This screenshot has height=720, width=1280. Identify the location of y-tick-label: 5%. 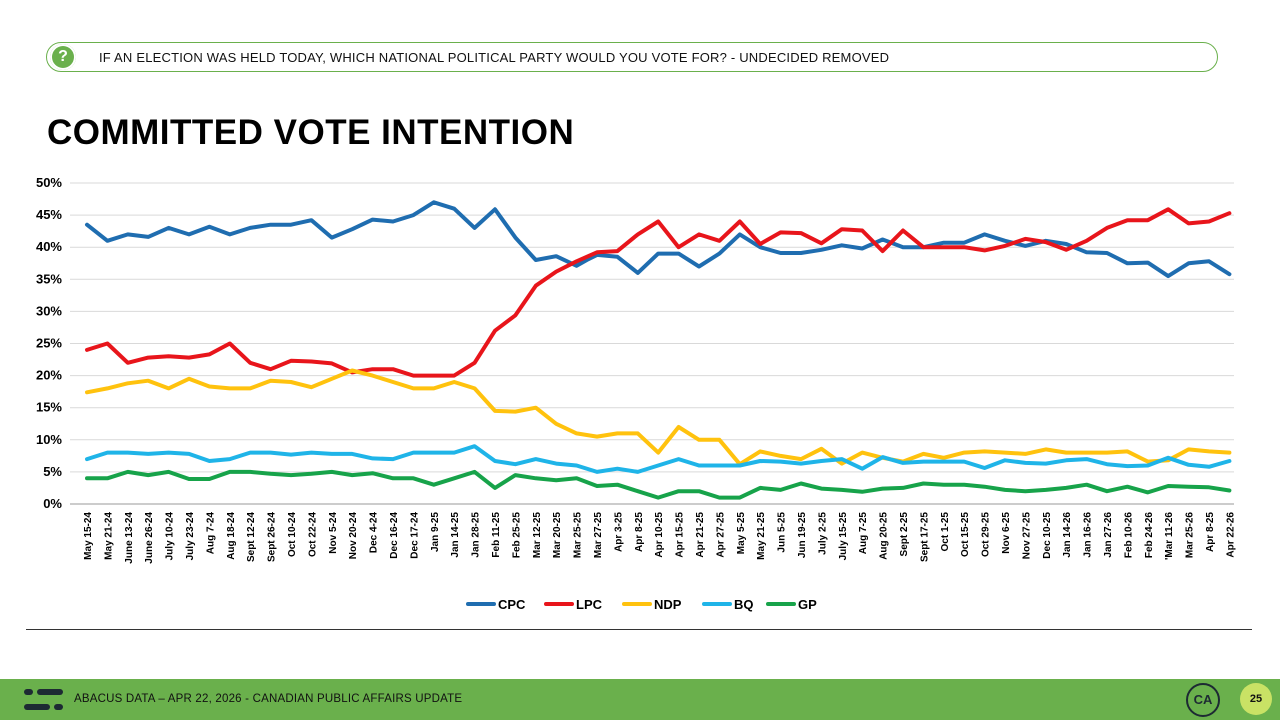
(52, 471).